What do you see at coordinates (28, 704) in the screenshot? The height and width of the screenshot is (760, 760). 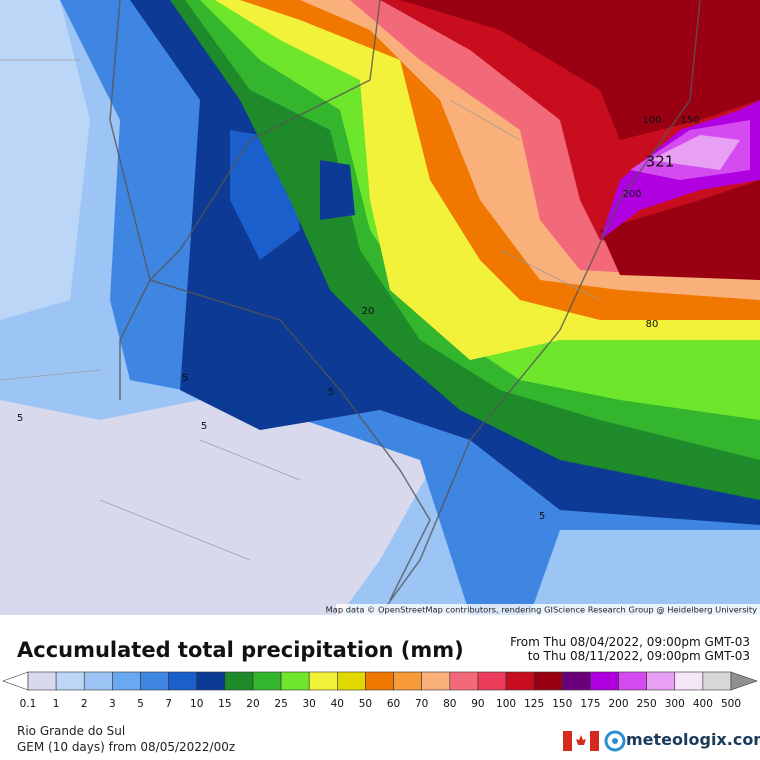 I see `legend-label: 0.1` at bounding box center [28, 704].